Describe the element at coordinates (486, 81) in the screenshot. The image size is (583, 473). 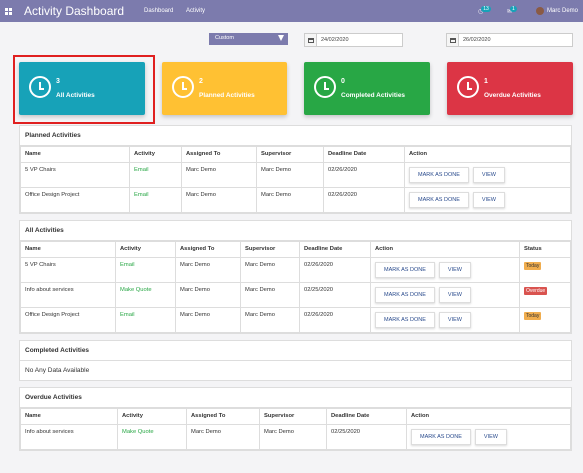
I see `card-count: 1` at that location.